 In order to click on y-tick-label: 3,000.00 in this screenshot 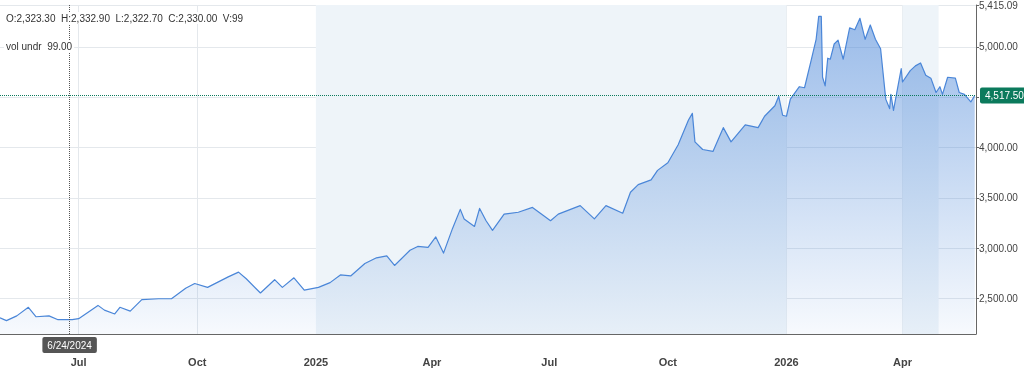, I will do `click(999, 248)`.